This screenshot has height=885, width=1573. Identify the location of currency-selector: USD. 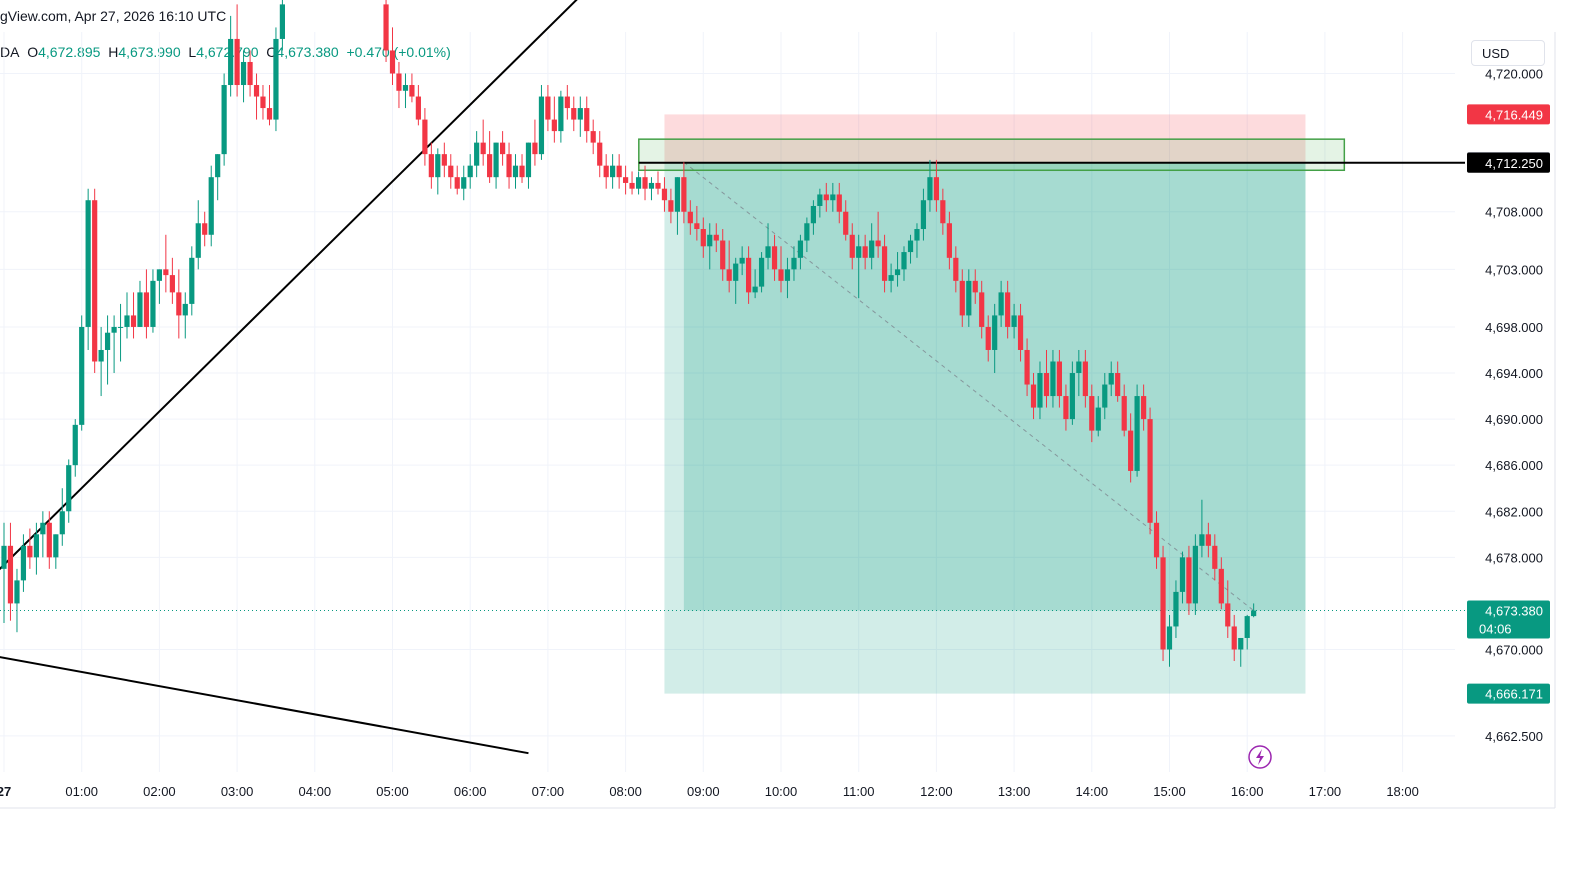
(1508, 53).